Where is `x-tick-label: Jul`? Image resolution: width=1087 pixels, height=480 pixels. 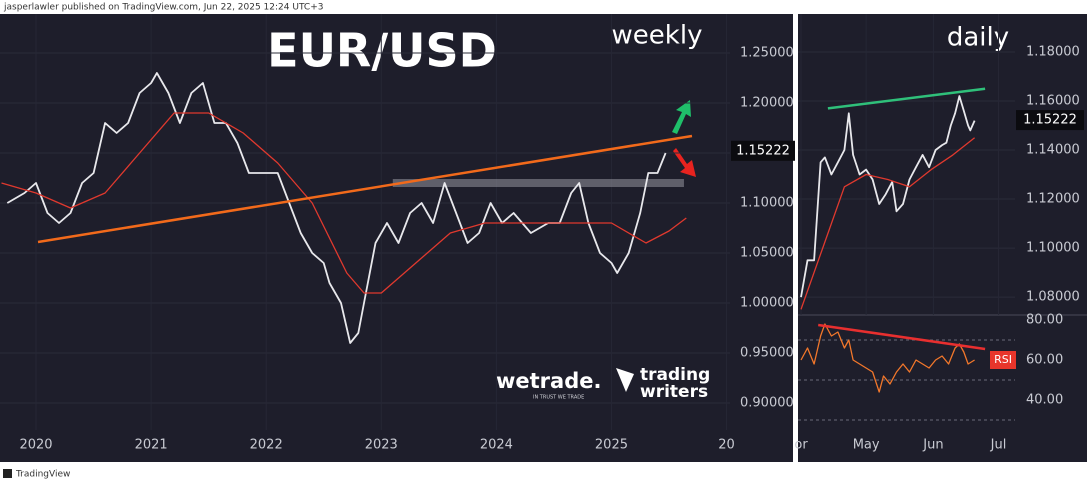 x-tick-label: Jul is located at coordinates (998, 445).